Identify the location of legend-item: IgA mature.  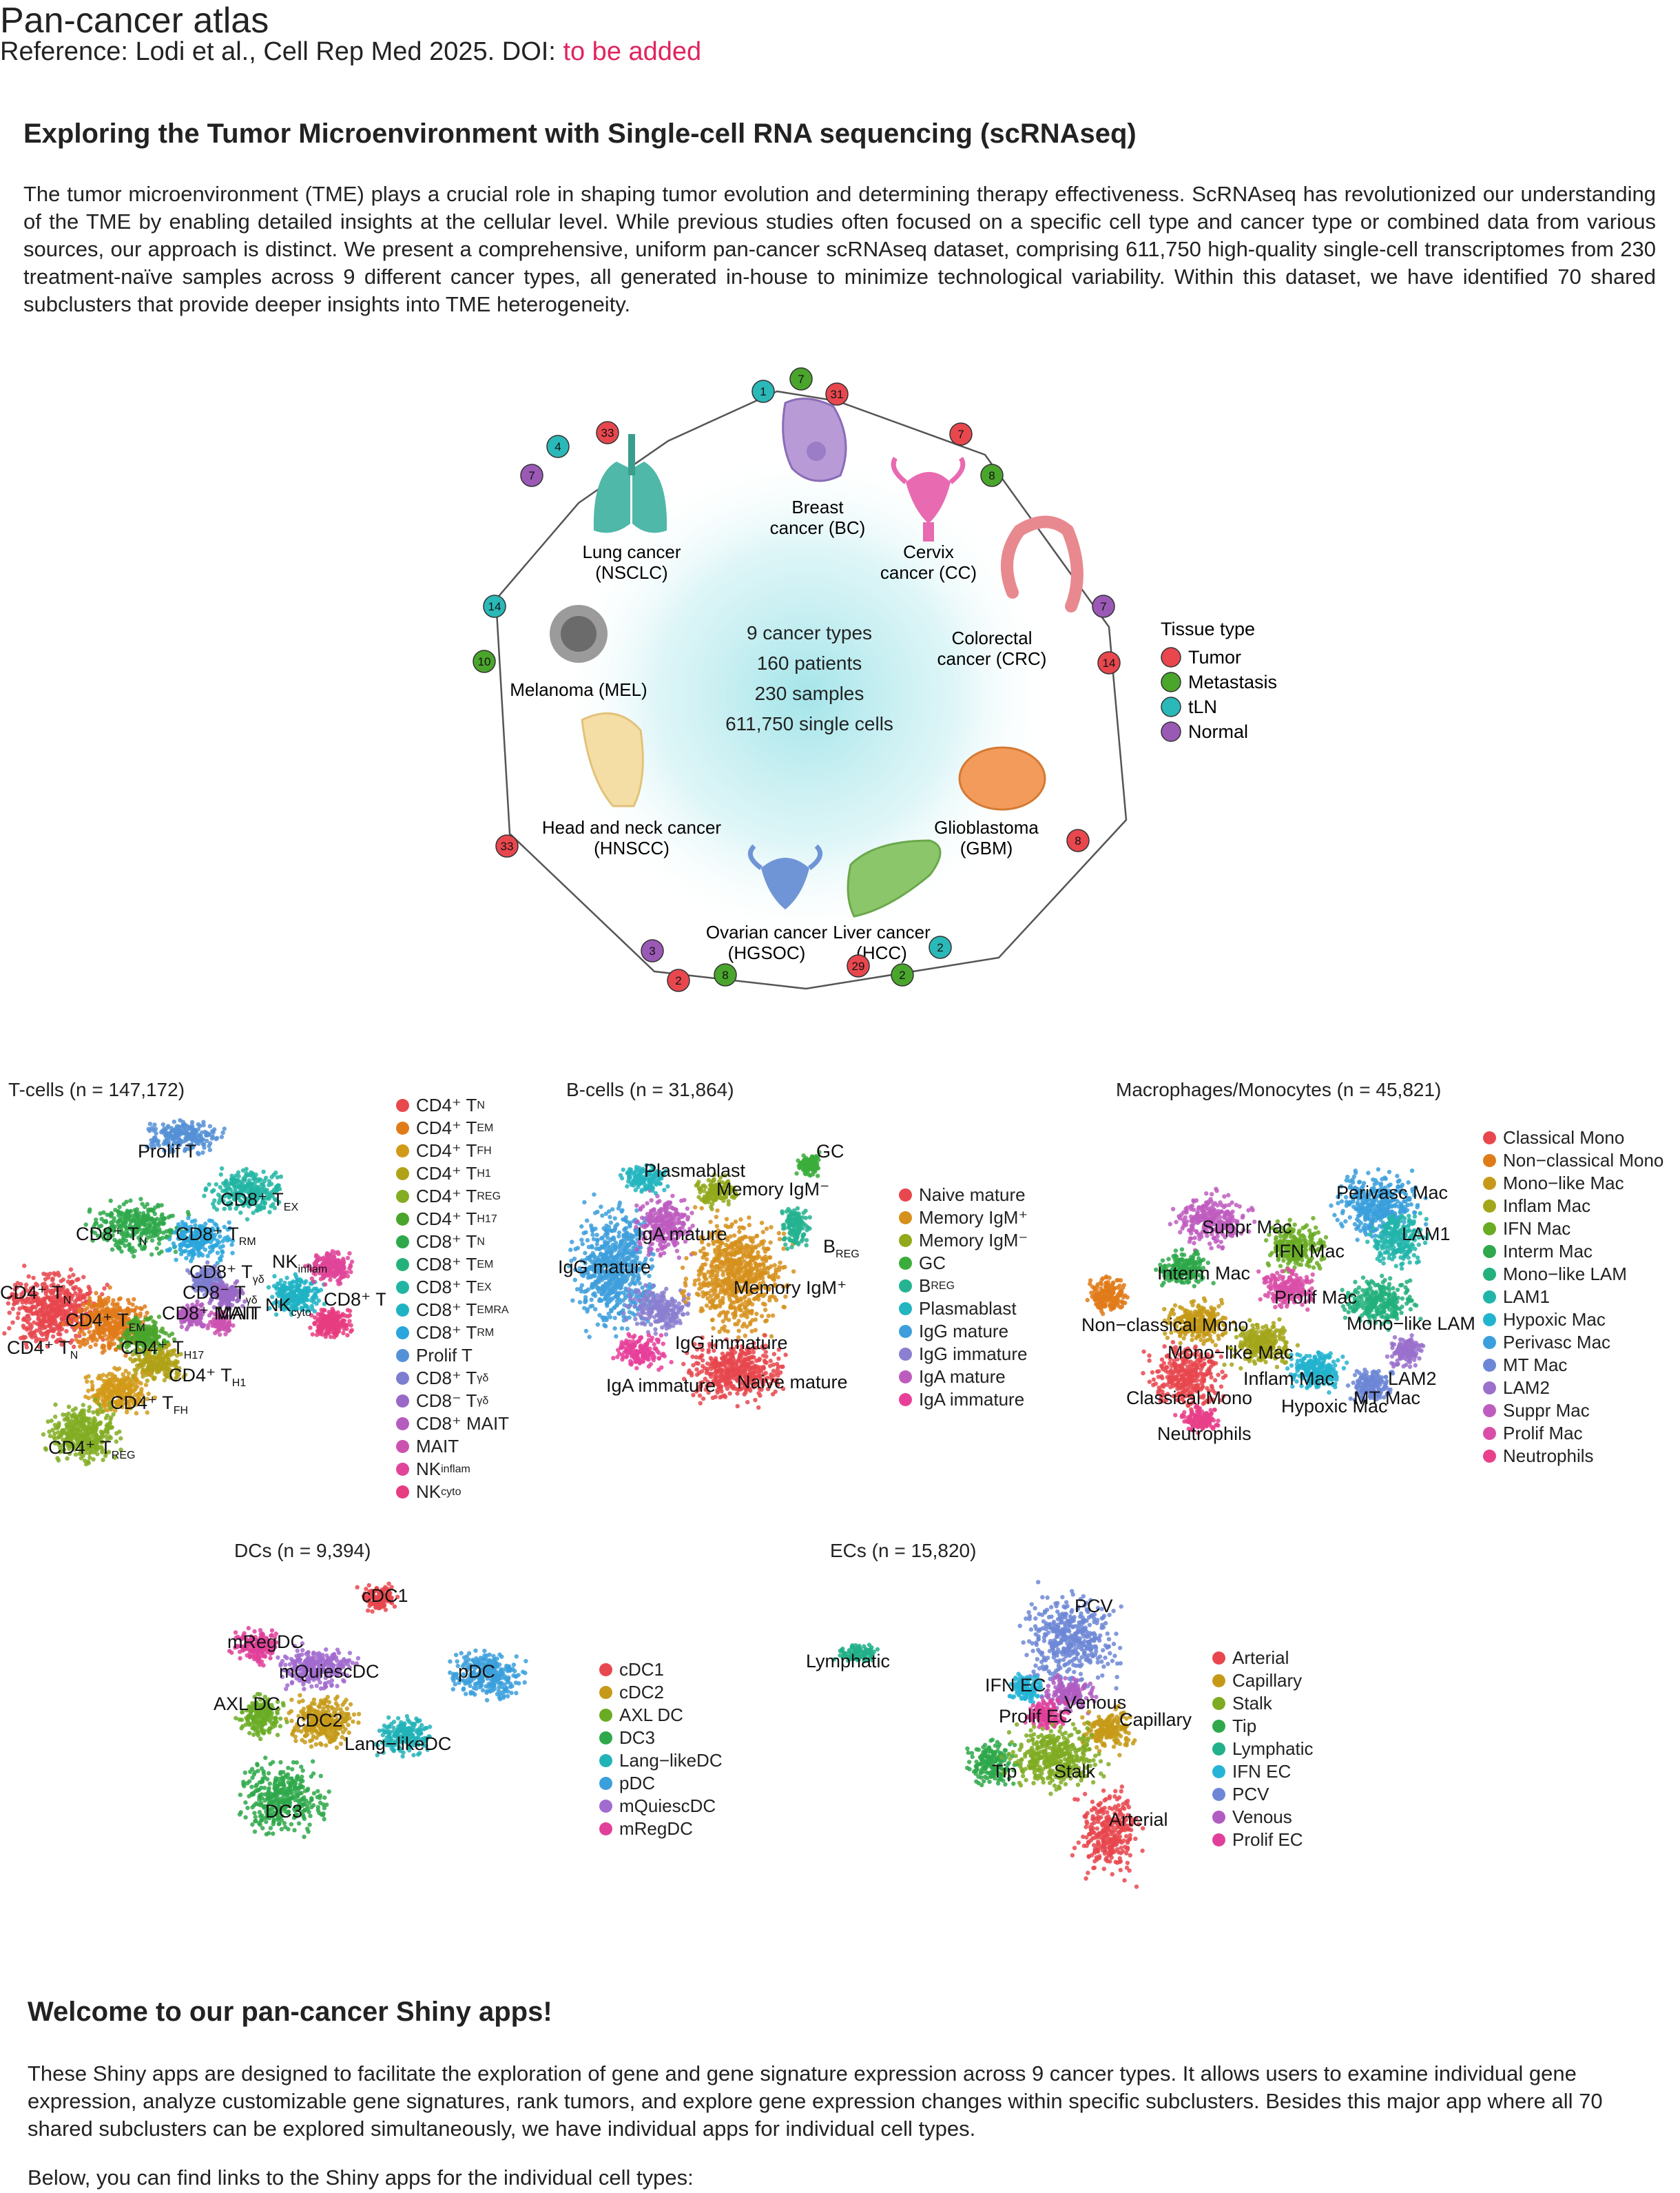
(963, 1377).